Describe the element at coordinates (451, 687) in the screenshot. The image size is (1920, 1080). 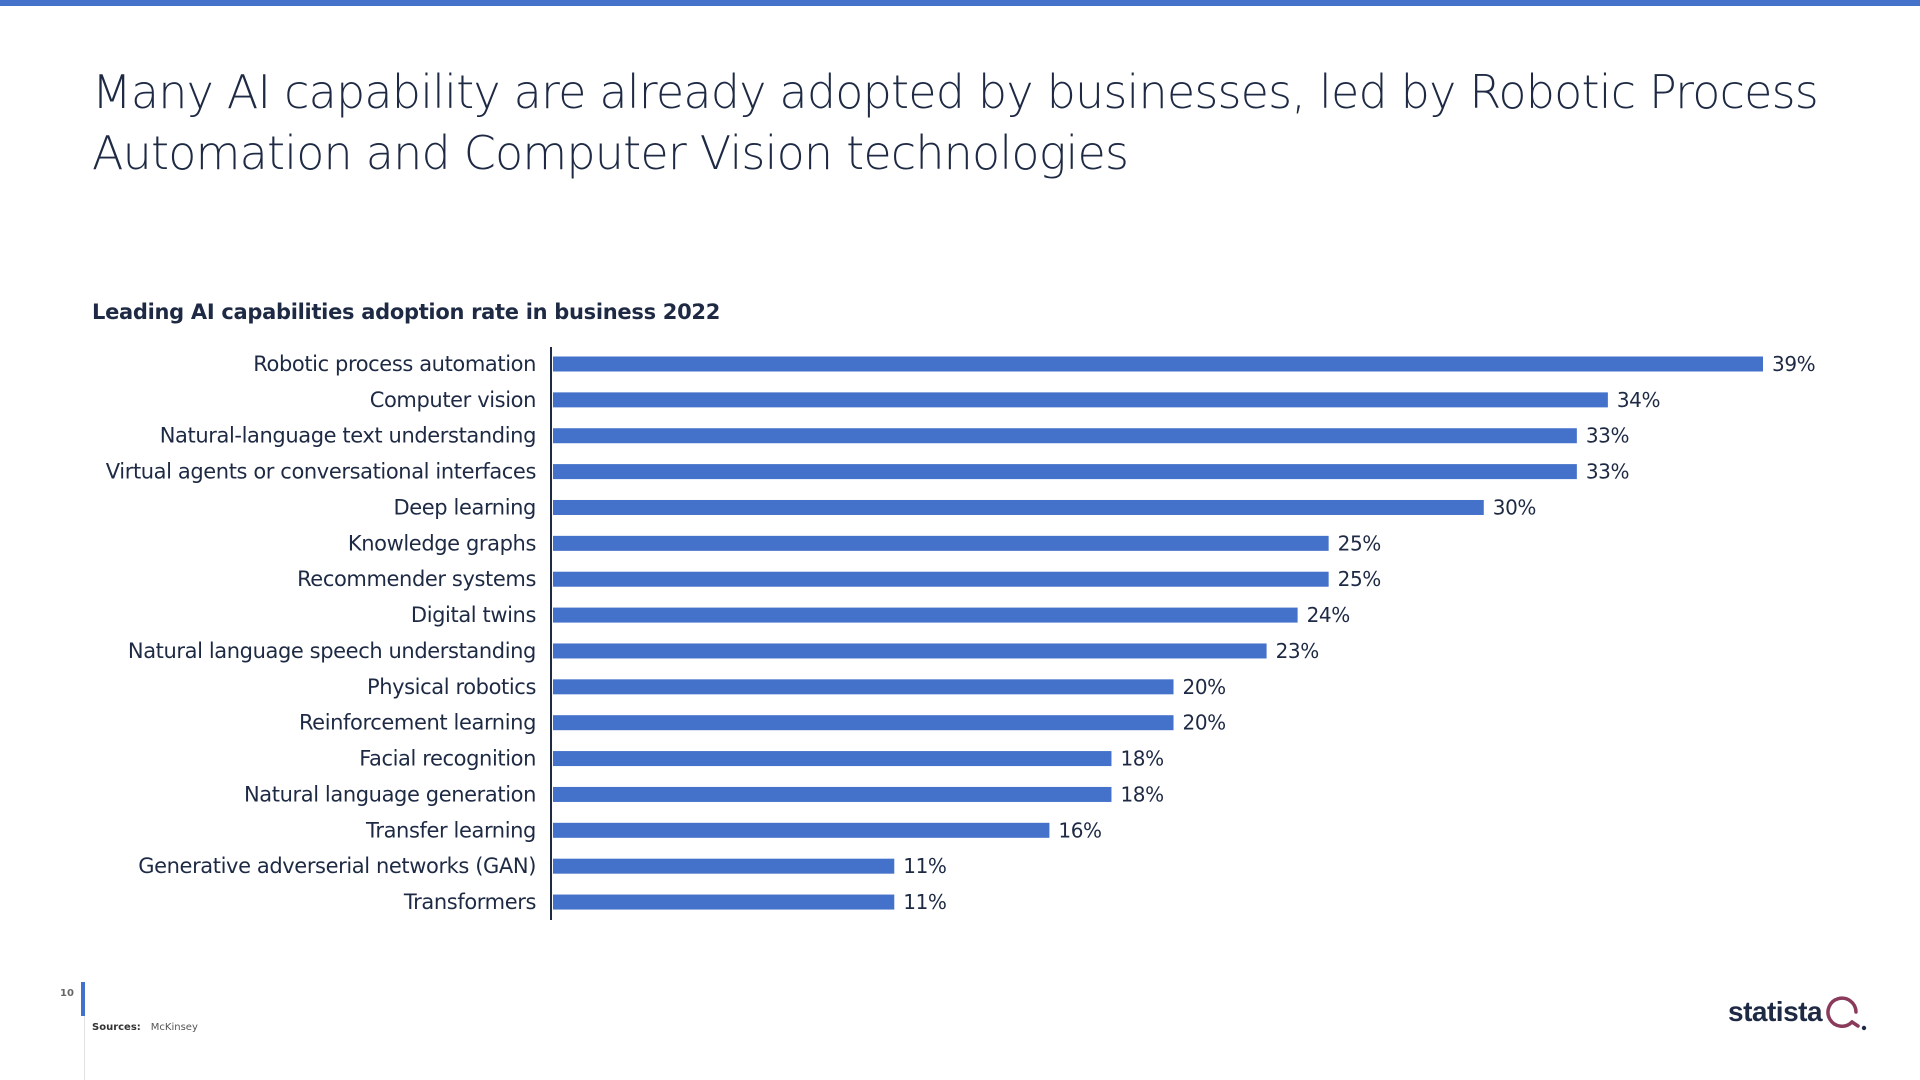
I see `category-label: Physical robotics` at that location.